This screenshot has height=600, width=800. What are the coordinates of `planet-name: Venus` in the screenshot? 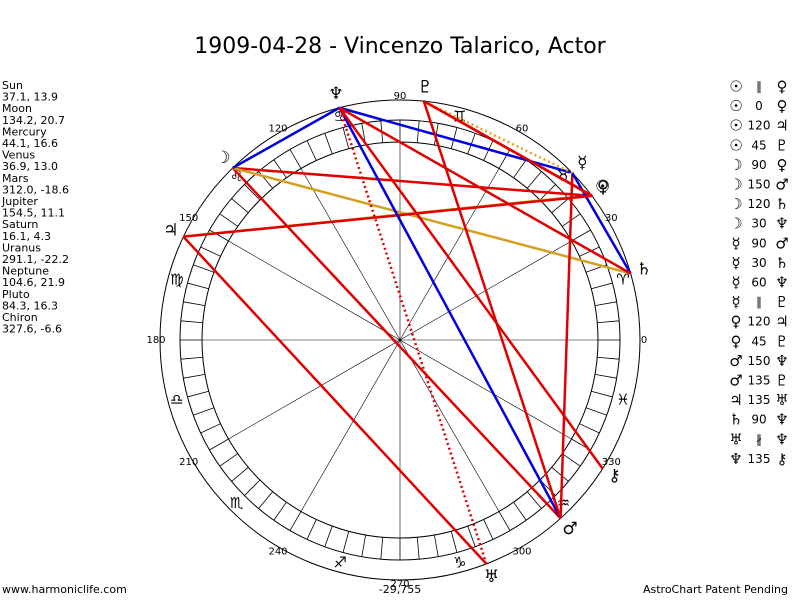 It's located at (18, 155).